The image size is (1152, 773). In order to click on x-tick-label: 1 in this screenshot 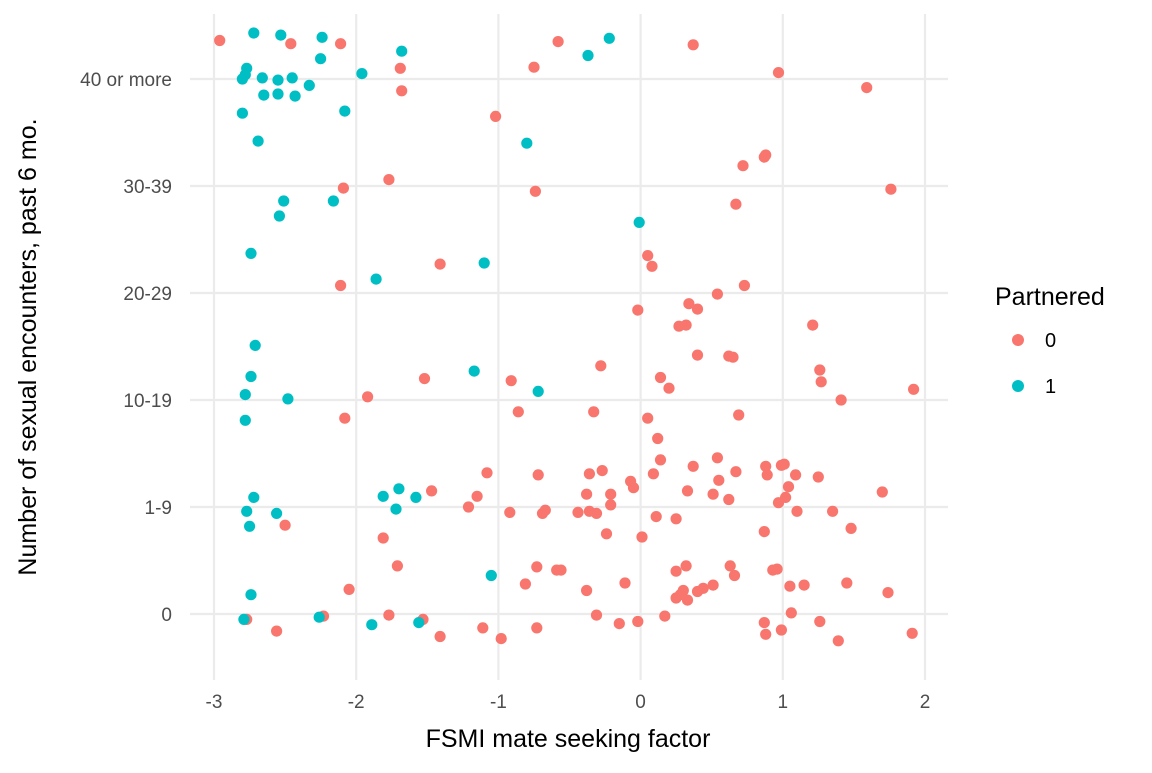, I will do `click(783, 702)`.